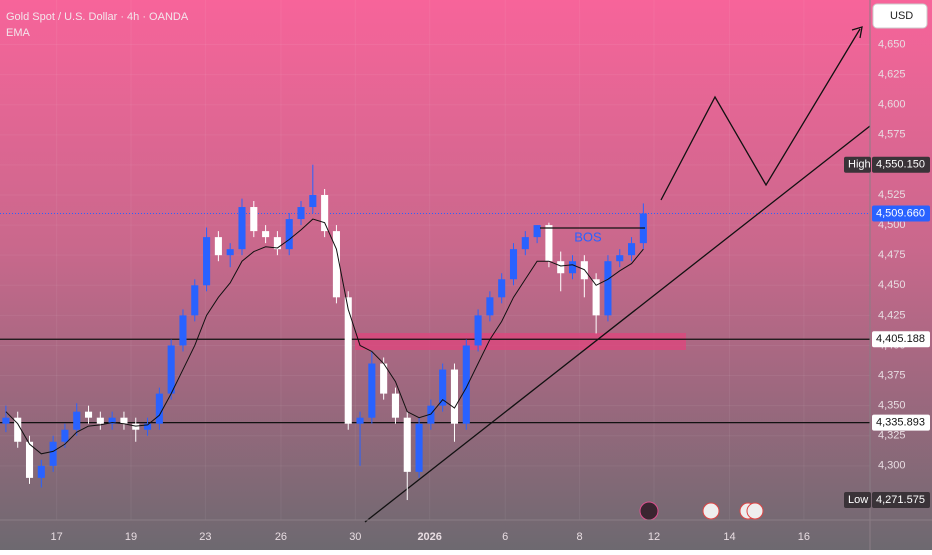  I want to click on x-tick-label: 17, so click(57, 537).